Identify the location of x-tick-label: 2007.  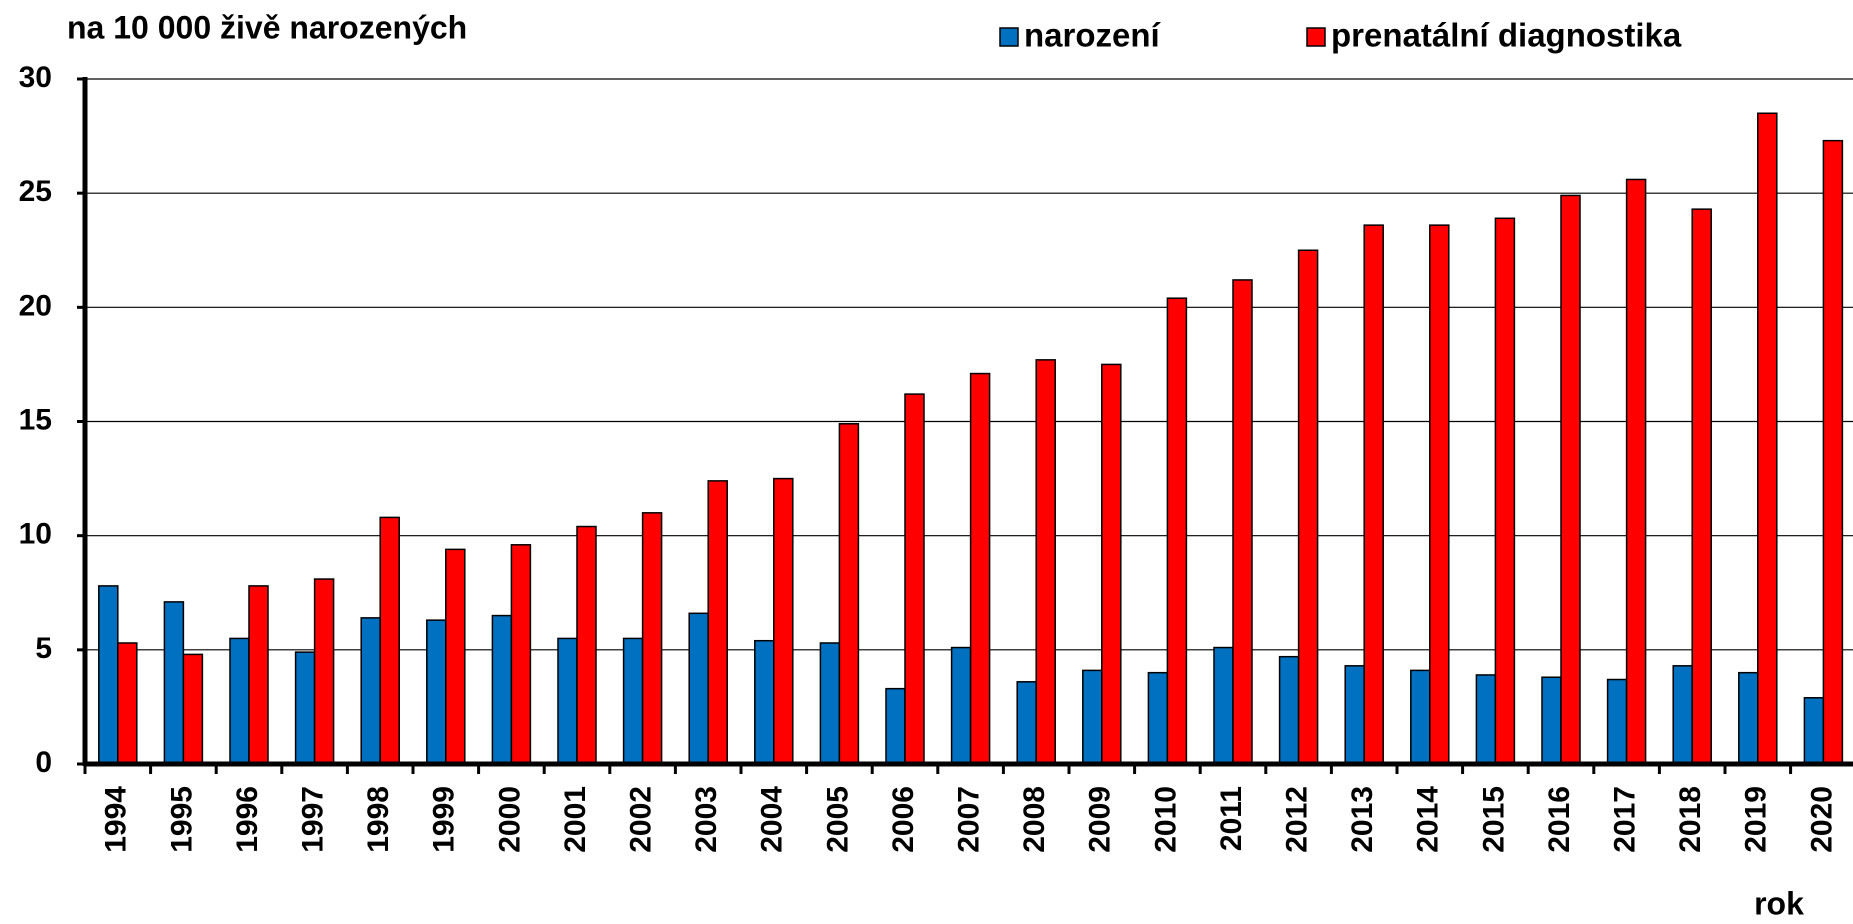
(969, 819).